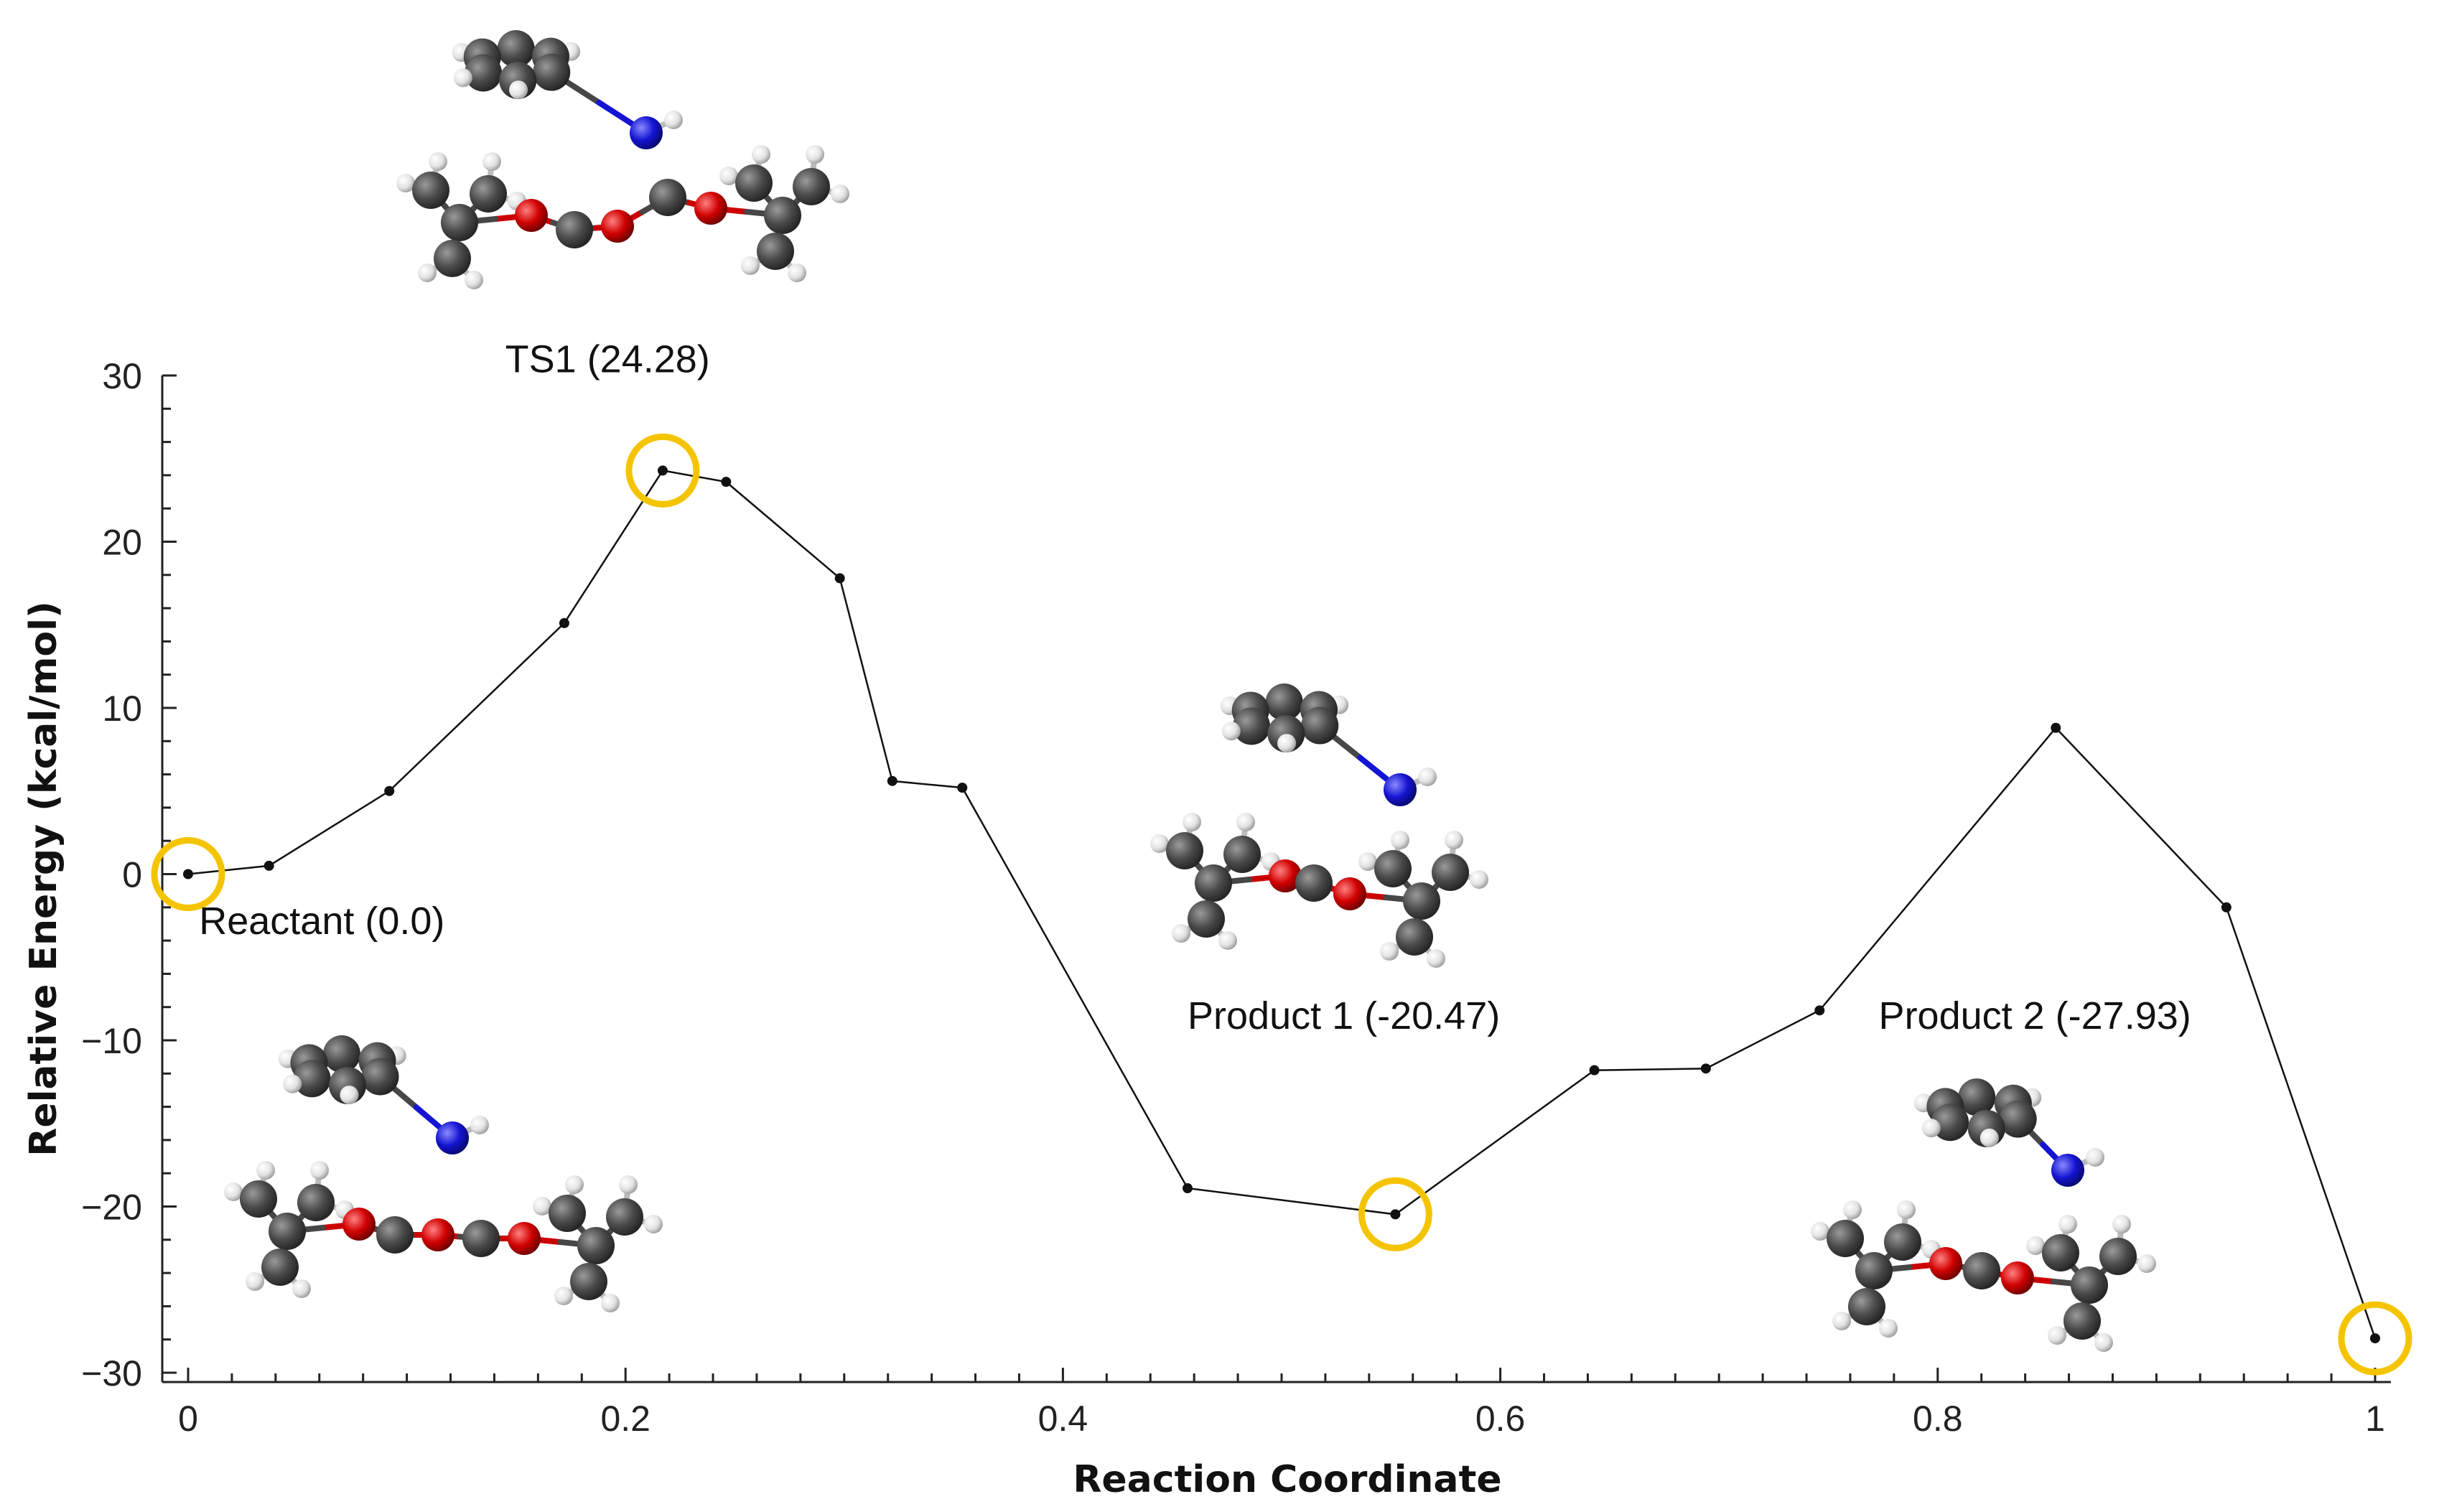 Image resolution: width=2439 pixels, height=1512 pixels. Describe the element at coordinates (321, 921) in the screenshot. I see `state-label: Reactant (0.0)` at that location.